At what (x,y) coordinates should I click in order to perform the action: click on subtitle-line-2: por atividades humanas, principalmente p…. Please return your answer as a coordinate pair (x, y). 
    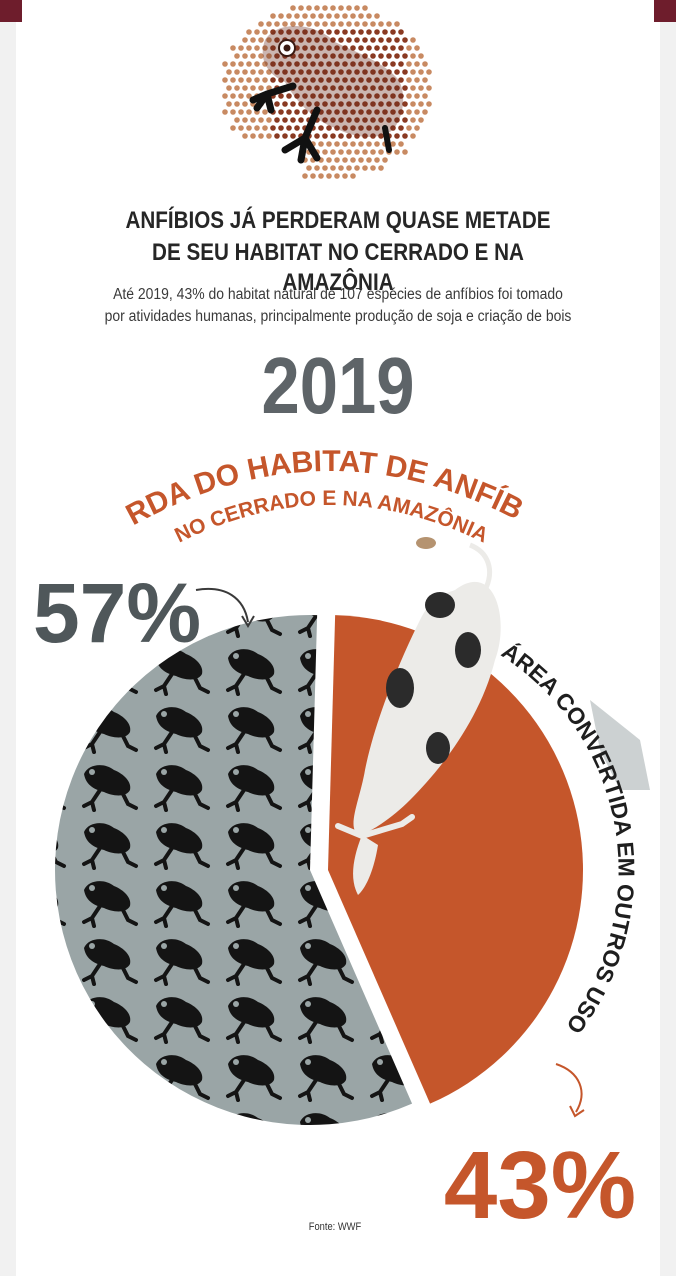
    Looking at the image, I should click on (338, 316).